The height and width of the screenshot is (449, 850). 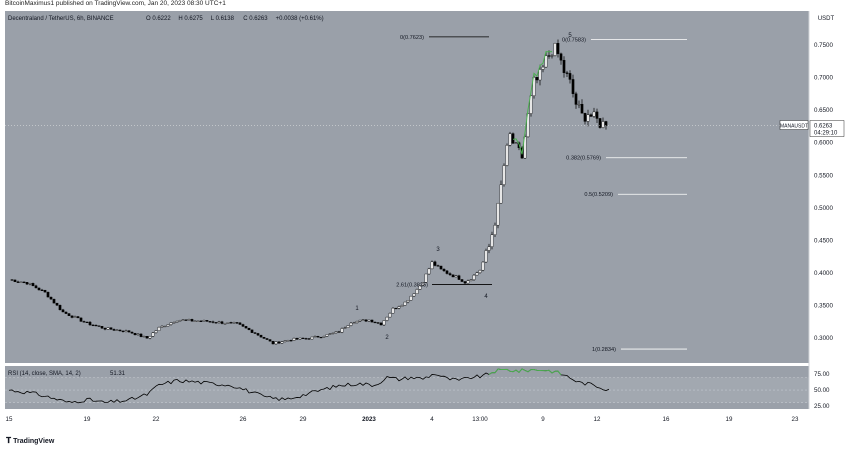 What do you see at coordinates (795, 419) in the screenshot?
I see `x-tick-label: 23` at bounding box center [795, 419].